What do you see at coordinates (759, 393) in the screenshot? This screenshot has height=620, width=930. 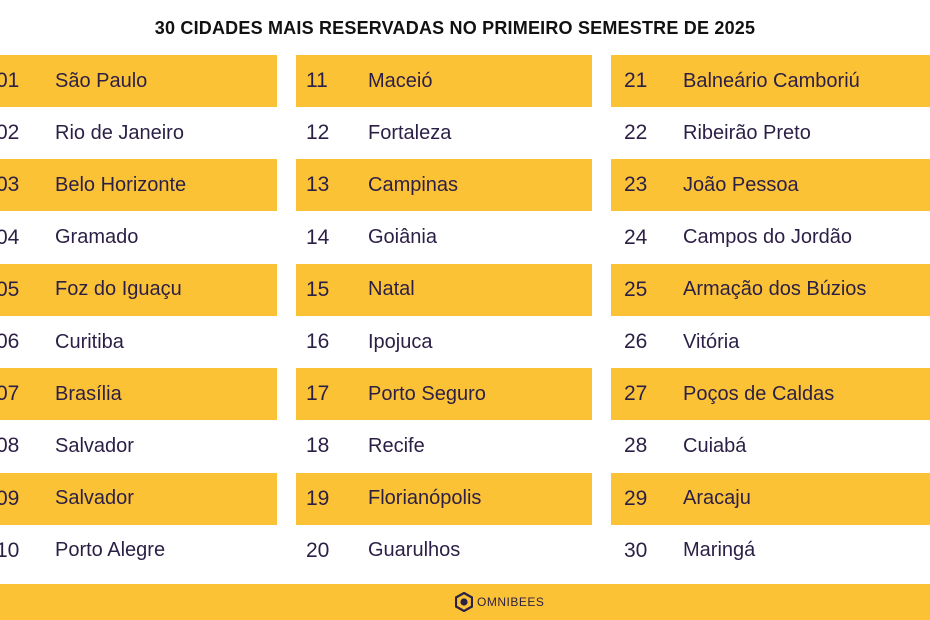 I see `city-name: Poços de Caldas` at bounding box center [759, 393].